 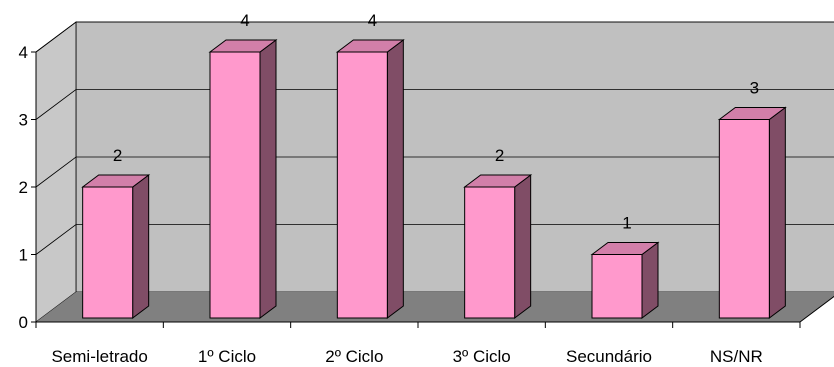 I want to click on data-label: 1, so click(x=626, y=223).